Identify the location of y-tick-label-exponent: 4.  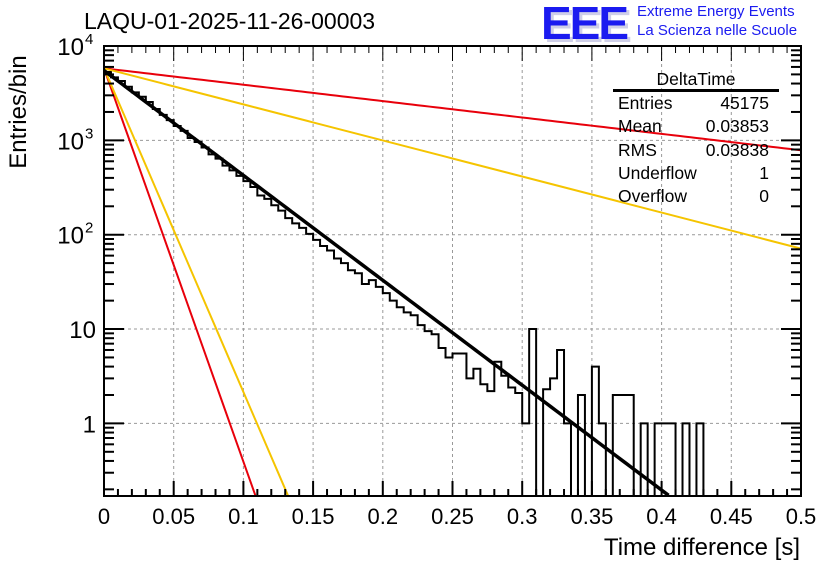
(89, 39).